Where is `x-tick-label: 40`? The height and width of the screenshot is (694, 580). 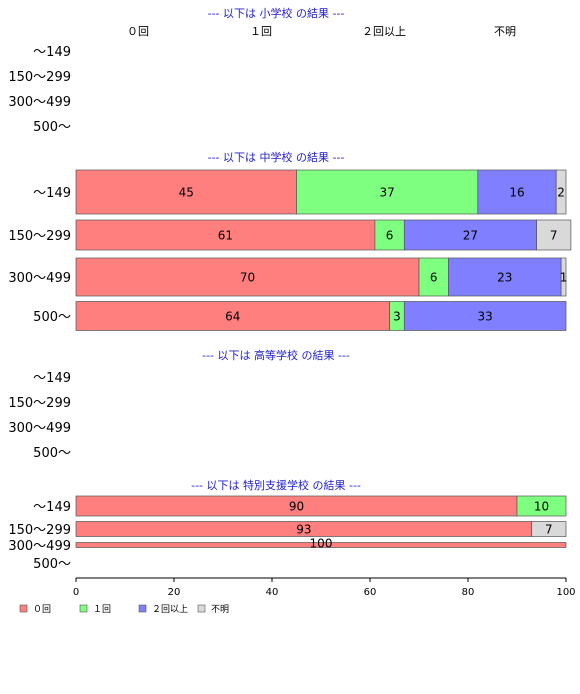
x-tick-label: 40 is located at coordinates (272, 592).